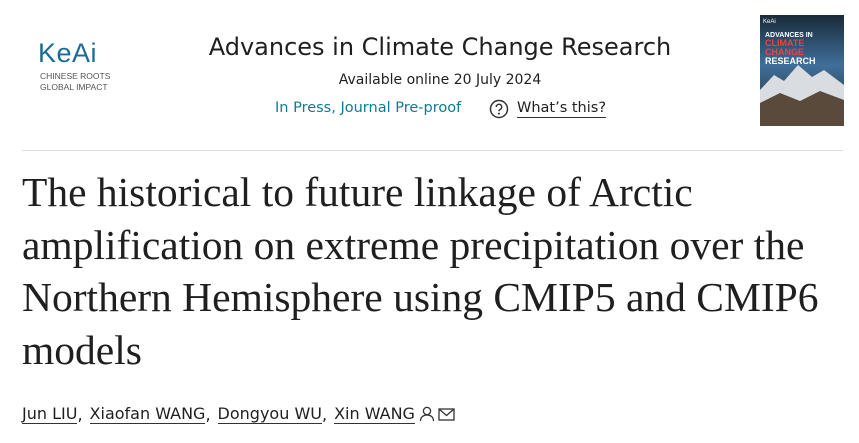 This screenshot has height=443, width=859. I want to click on journal-title: Advances in Climate Change Research, so click(440, 47).